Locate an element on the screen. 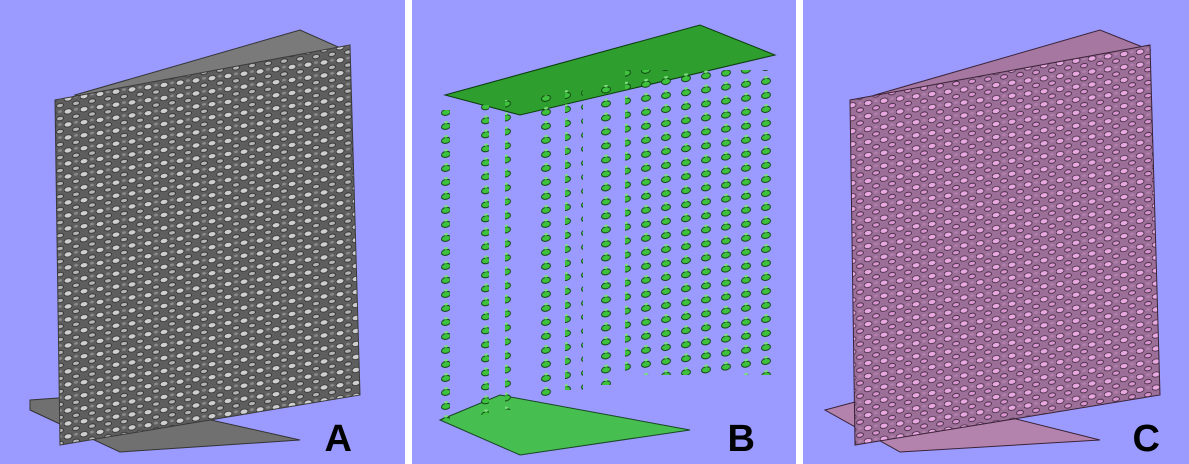 The height and width of the screenshot is (464, 1189). slab-top is located at coordinates (610, 70).